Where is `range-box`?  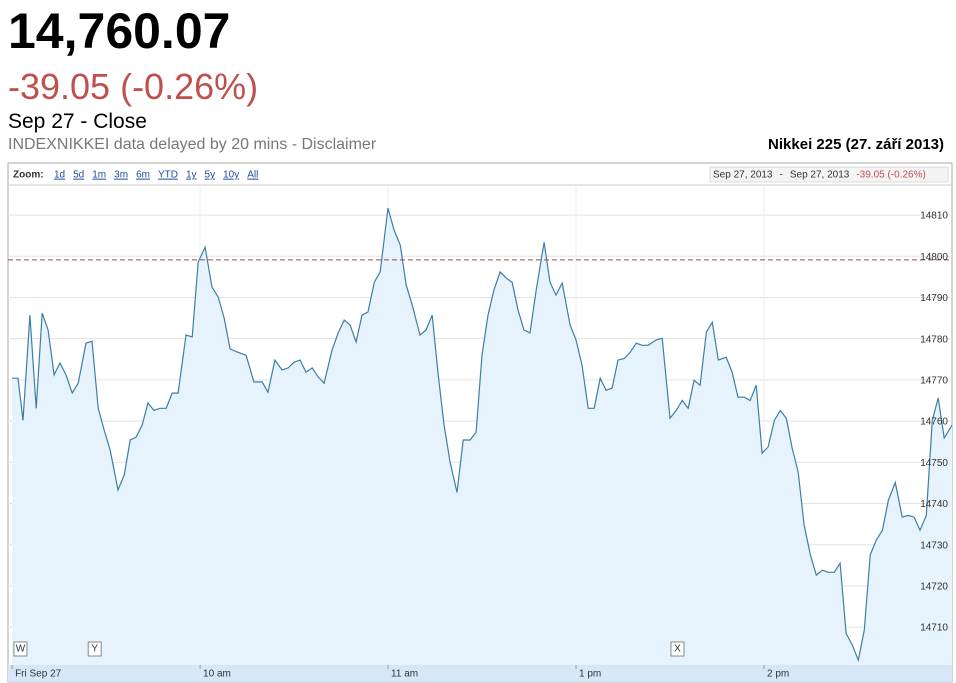 range-box is located at coordinates (829, 174).